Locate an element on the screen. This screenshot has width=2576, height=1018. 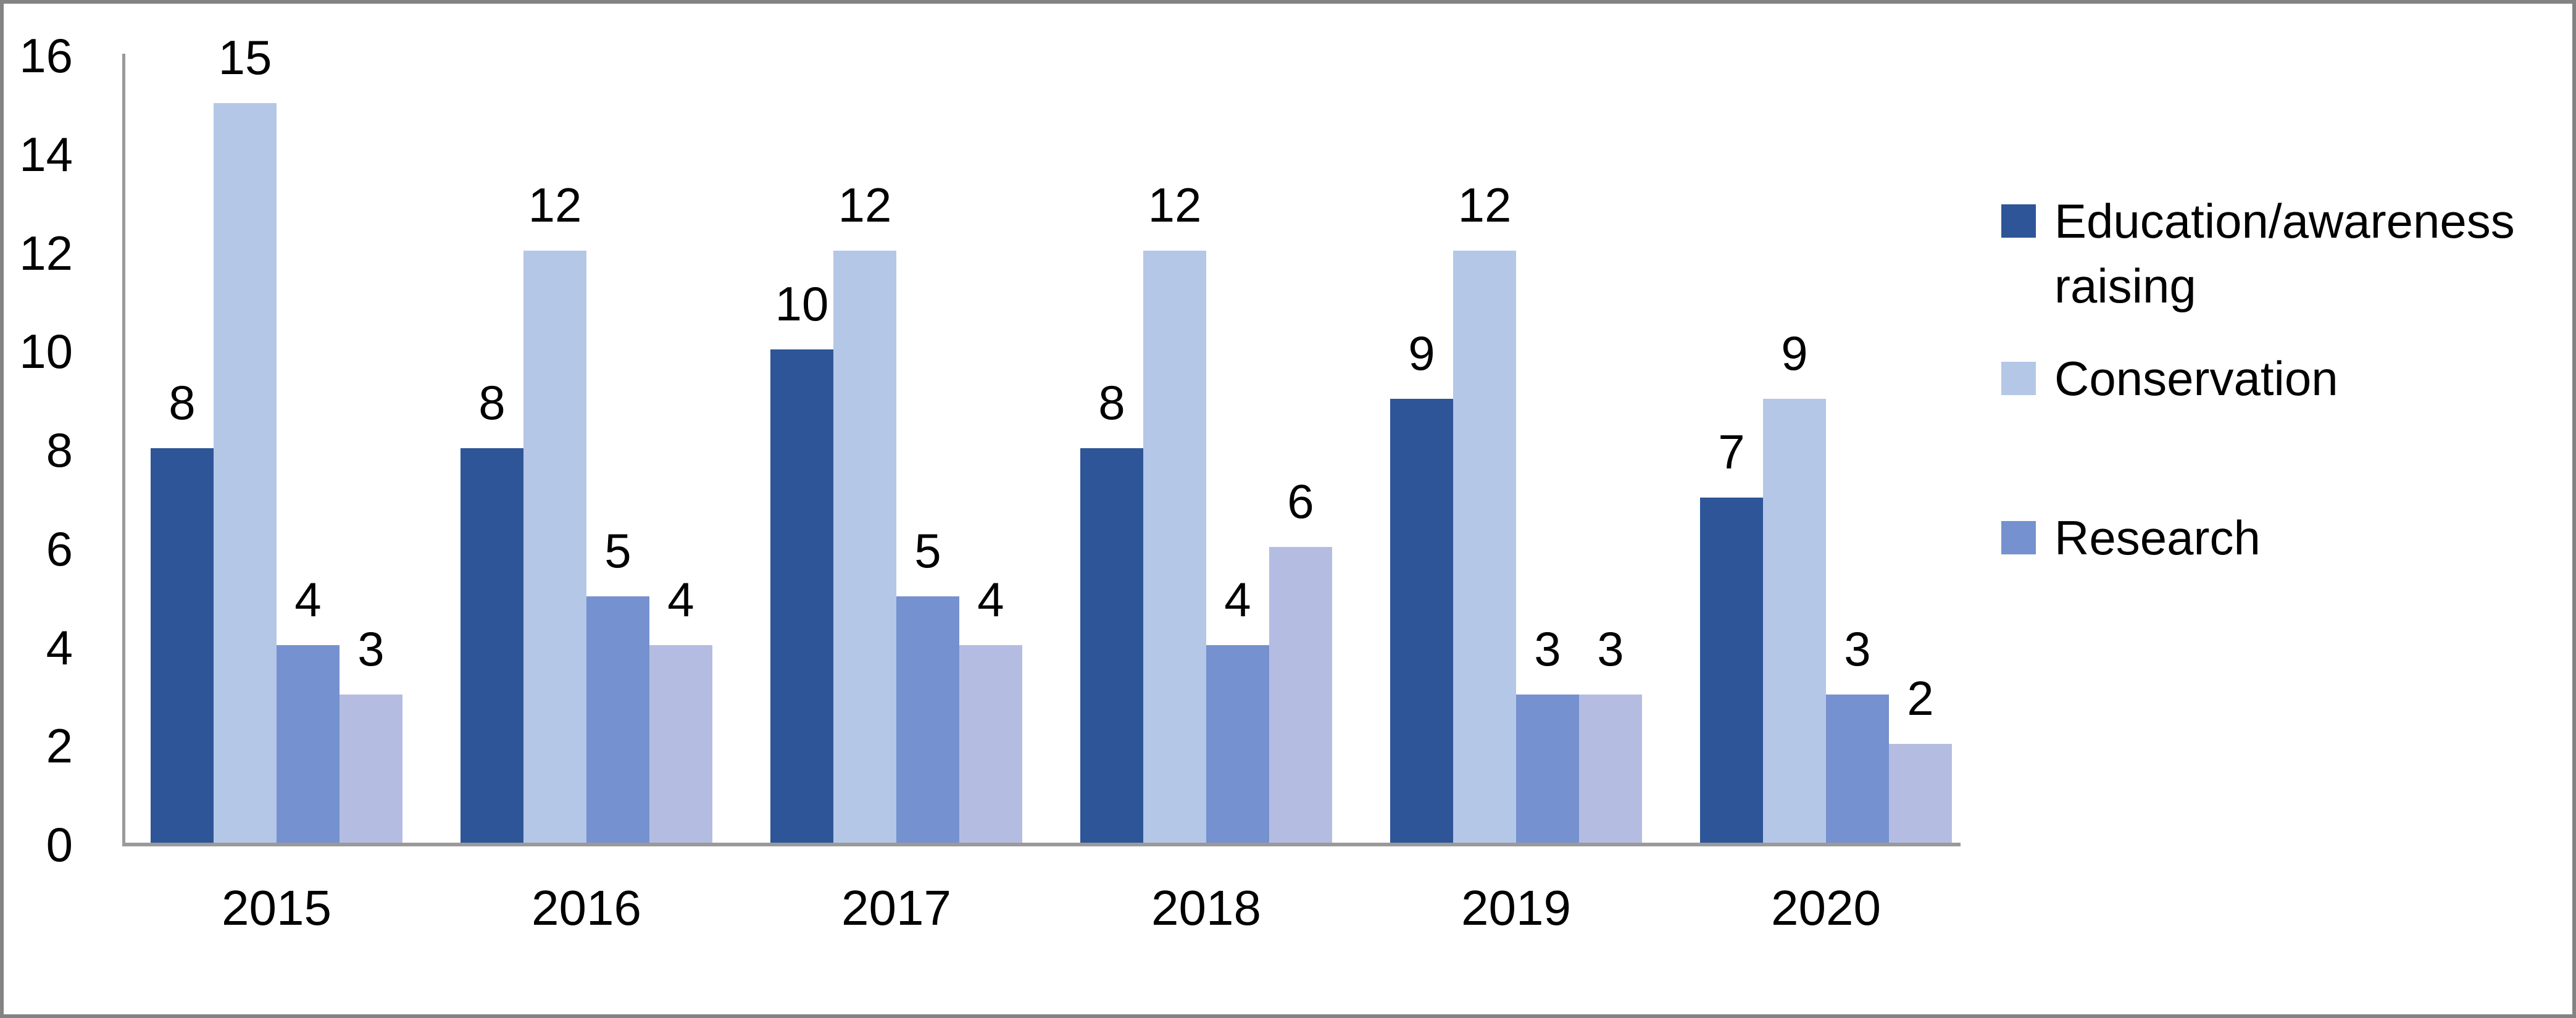
y-tick-label: 6 is located at coordinates (59, 548).